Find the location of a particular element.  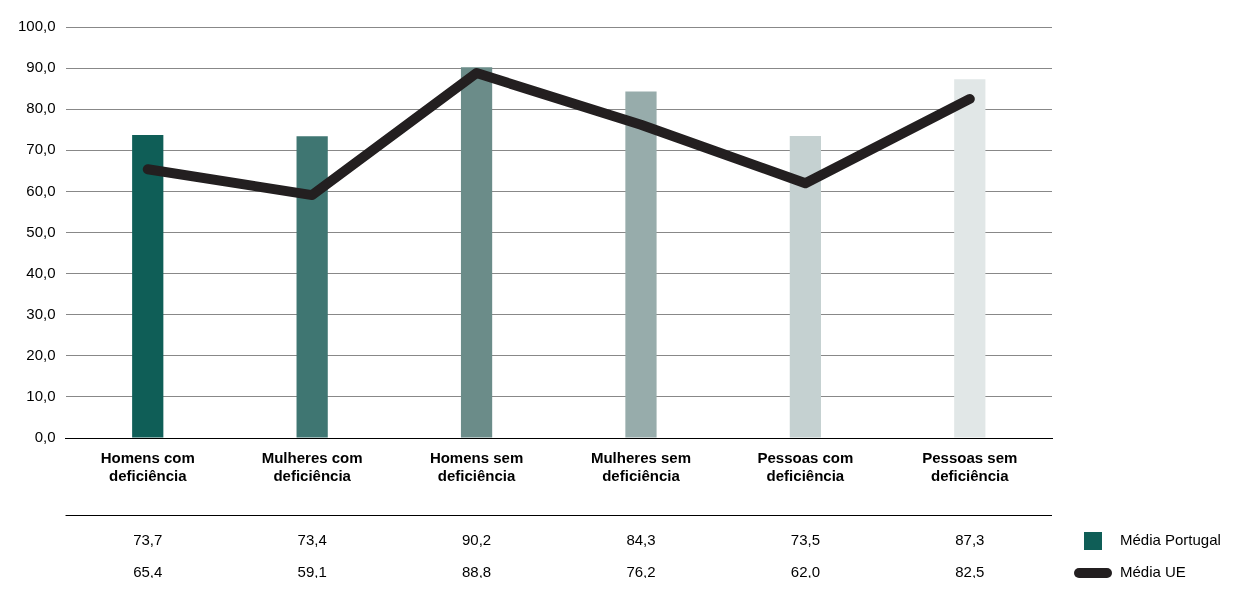

y-tick-label: 90,0 is located at coordinates (41, 67).